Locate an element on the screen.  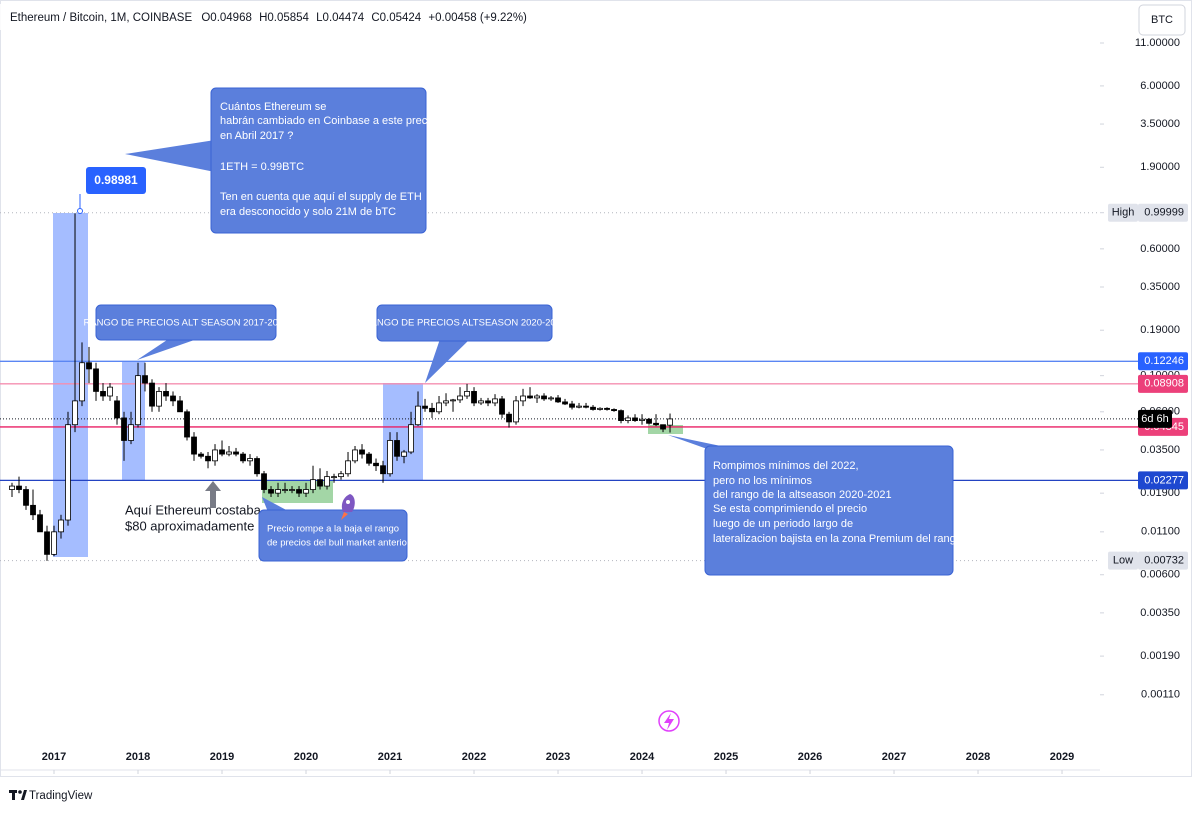
price-label: 0.02277 is located at coordinates (1164, 480).